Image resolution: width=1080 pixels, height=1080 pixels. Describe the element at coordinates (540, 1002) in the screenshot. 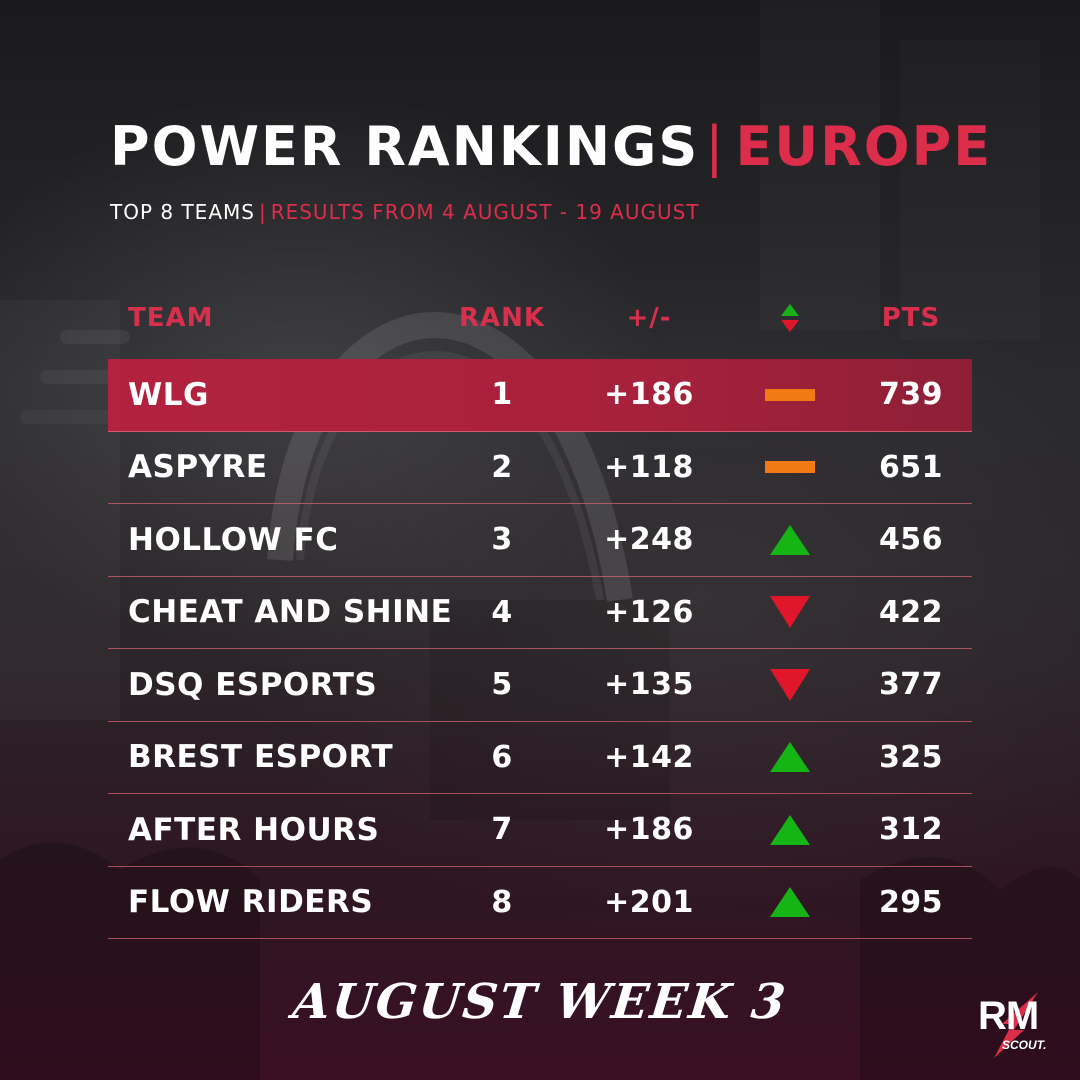

I see `week-label: AUGUST WEEK 3` at that location.